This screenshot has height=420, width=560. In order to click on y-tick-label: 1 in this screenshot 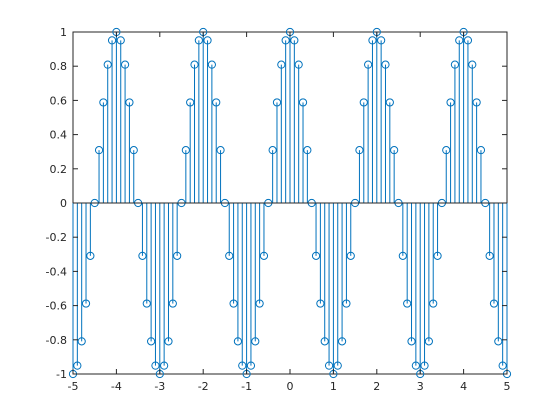, I will do `click(63, 32)`.